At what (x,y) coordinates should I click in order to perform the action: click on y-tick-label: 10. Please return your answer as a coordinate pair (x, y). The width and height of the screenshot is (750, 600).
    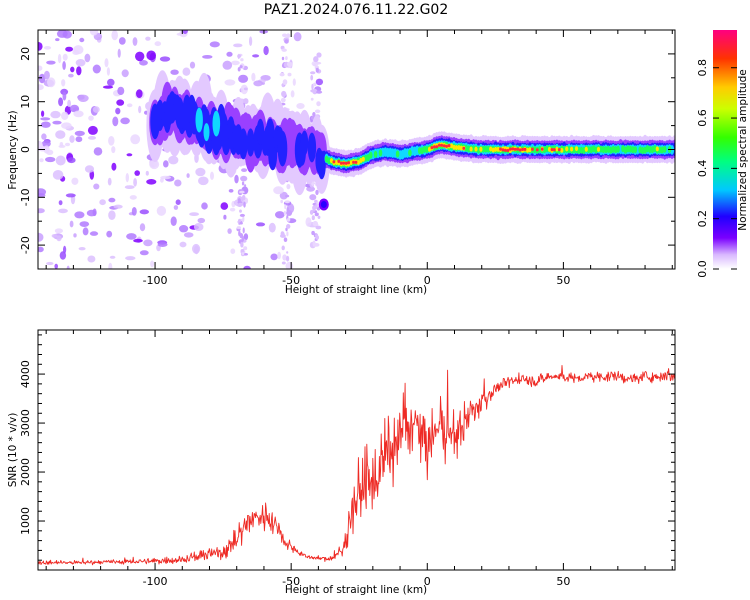
    Looking at the image, I should click on (25, 102).